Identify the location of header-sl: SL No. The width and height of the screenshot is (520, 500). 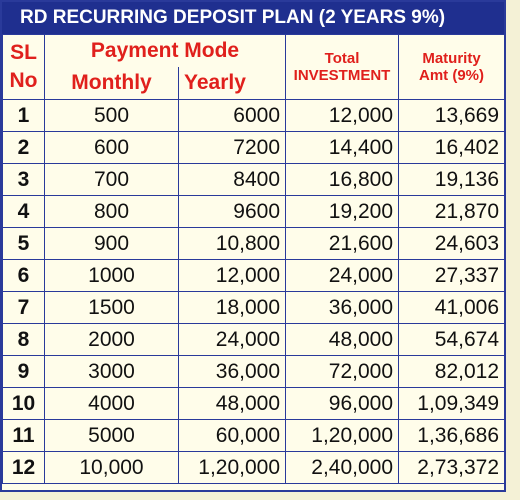
(23, 67).